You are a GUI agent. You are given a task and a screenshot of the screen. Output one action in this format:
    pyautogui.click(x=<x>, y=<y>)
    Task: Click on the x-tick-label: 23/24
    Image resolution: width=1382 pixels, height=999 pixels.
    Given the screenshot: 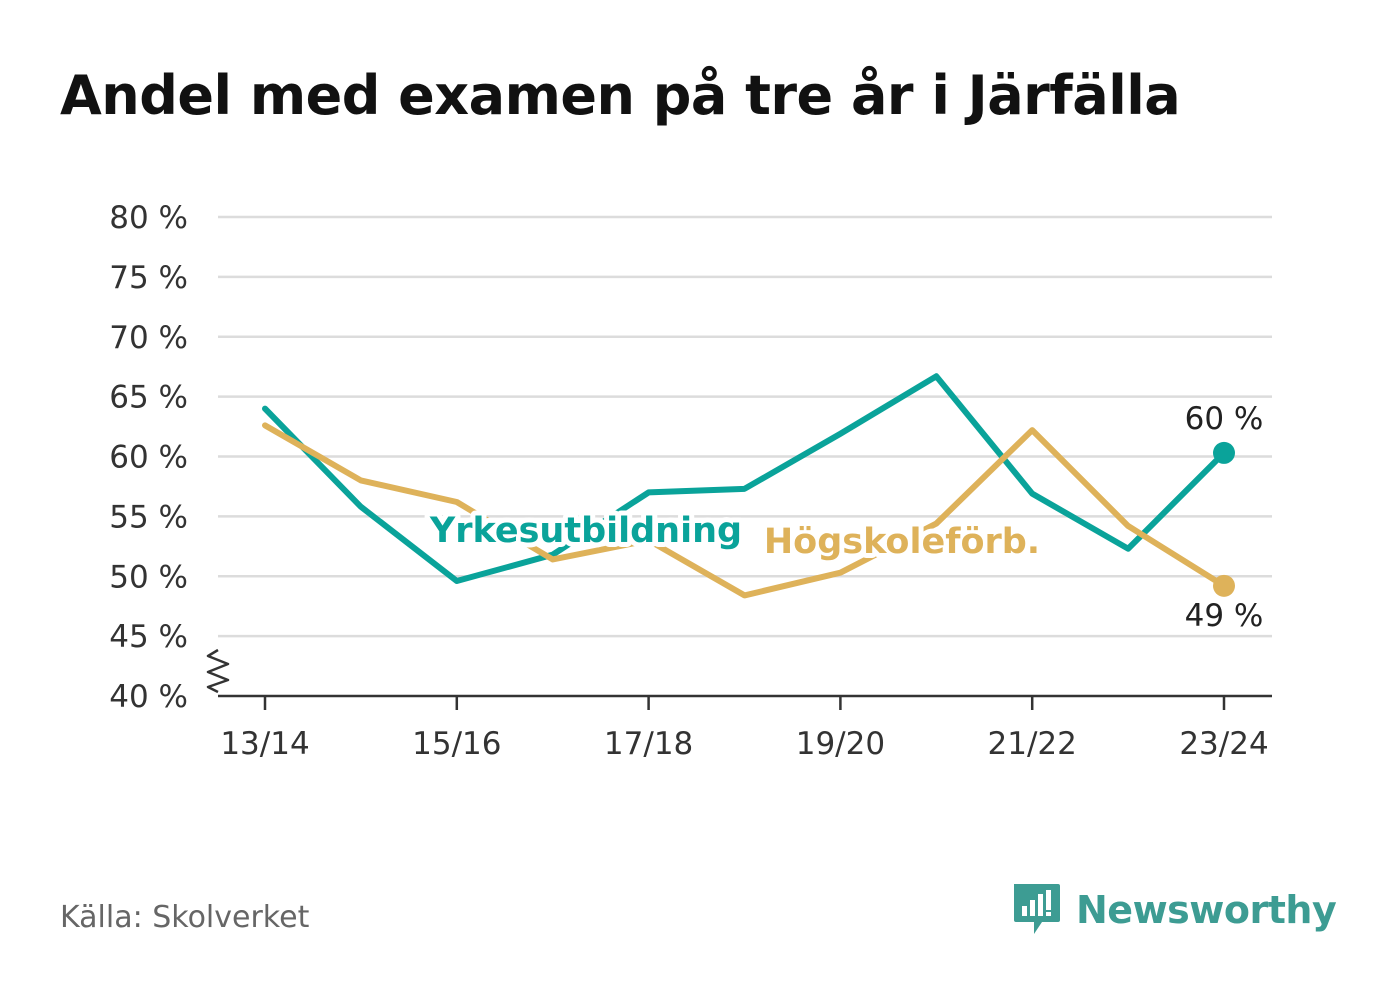 What is the action you would take?
    pyautogui.click(x=1223, y=744)
    